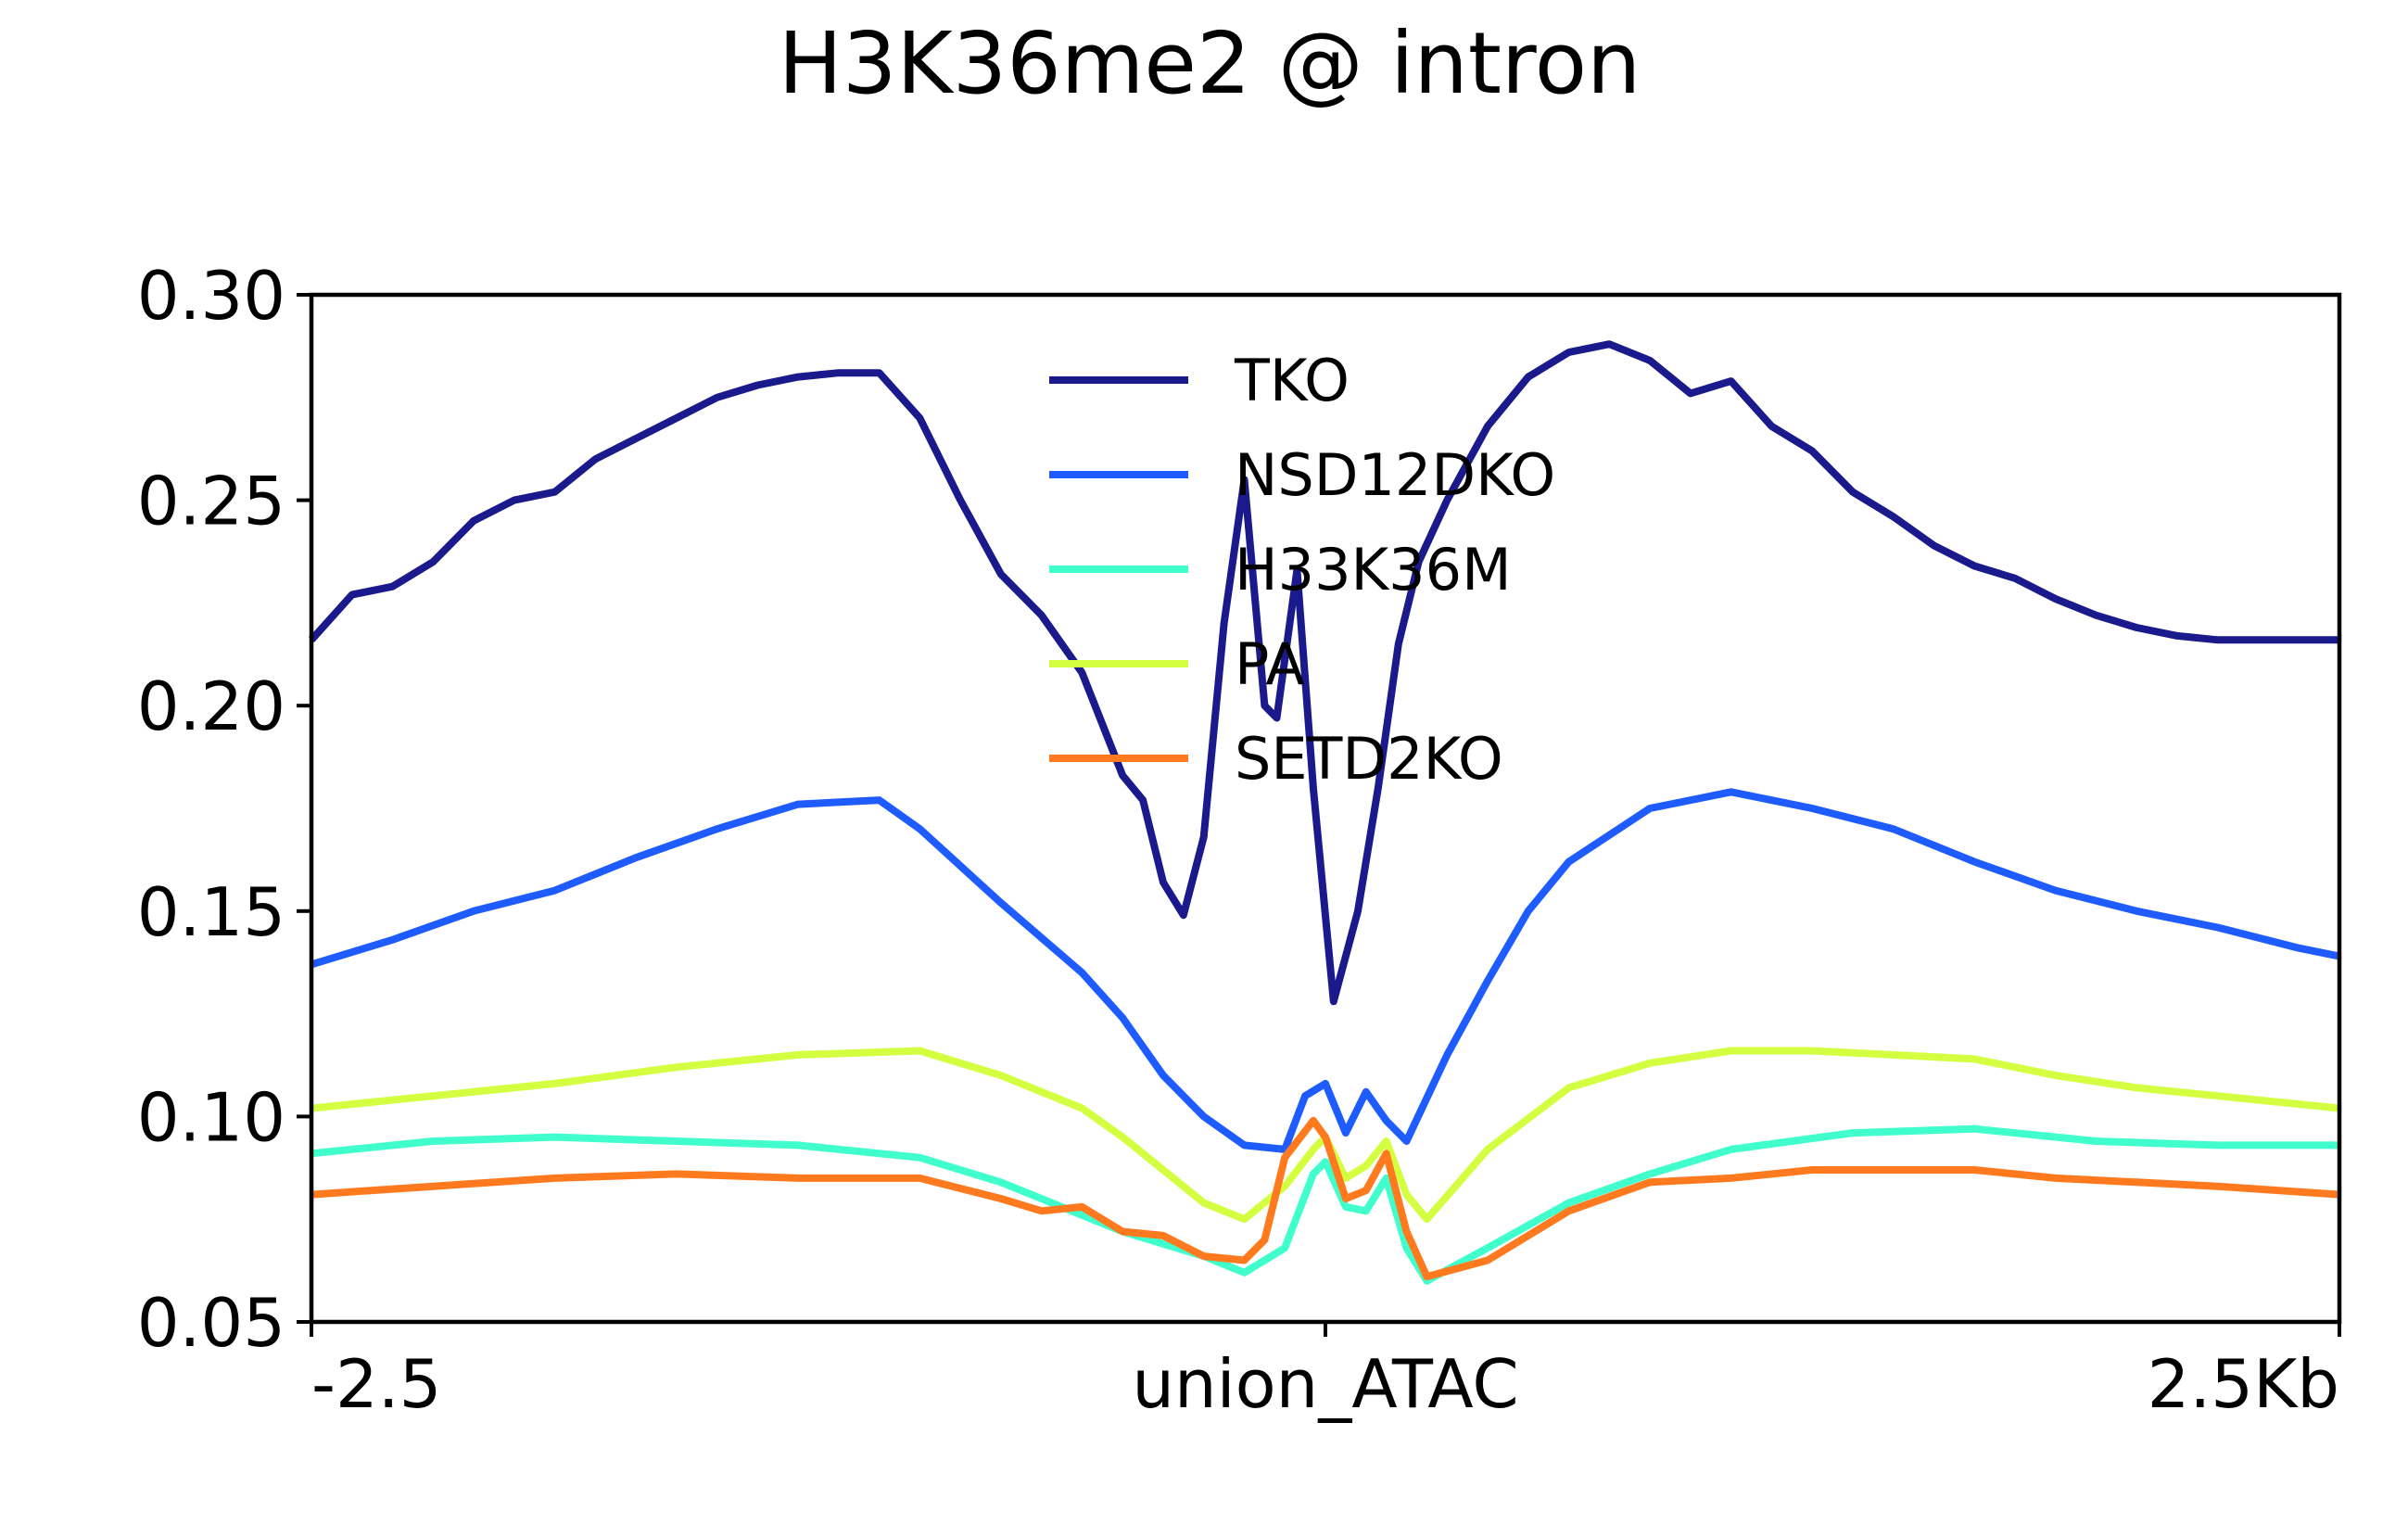 Image resolution: width=2408 pixels, height=1537 pixels. I want to click on series-line-pa, so click(1325, 1135).